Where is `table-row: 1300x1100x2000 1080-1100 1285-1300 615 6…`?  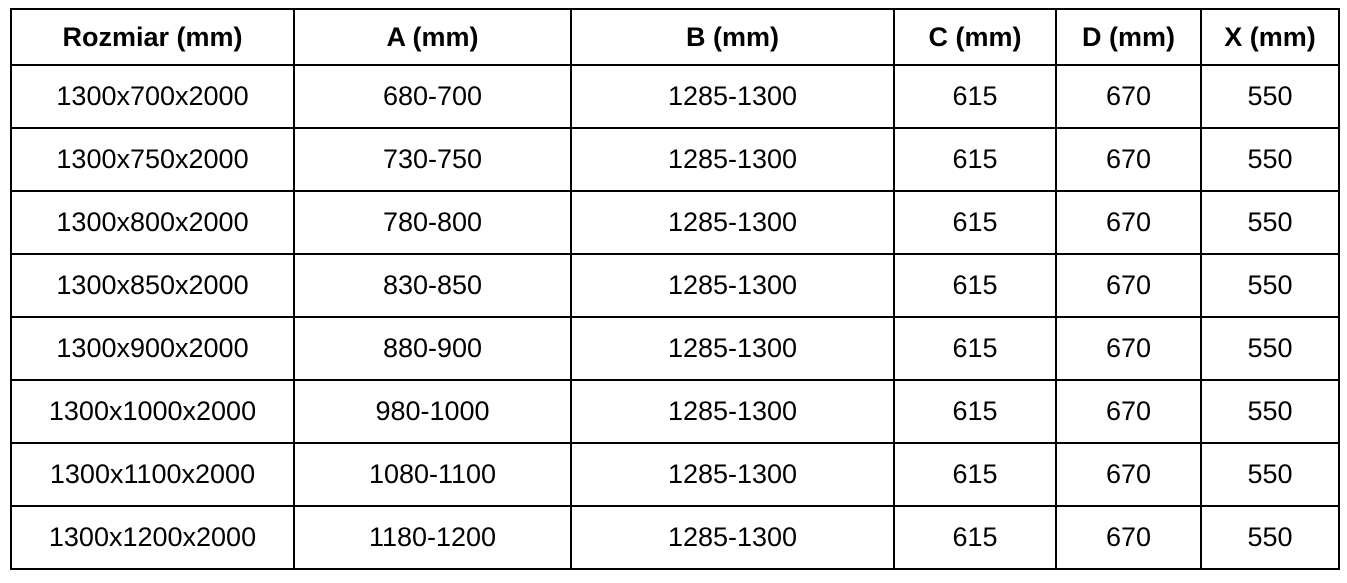 table-row: 1300x1100x2000 1080-1100 1285-1300 615 6… is located at coordinates (675, 474).